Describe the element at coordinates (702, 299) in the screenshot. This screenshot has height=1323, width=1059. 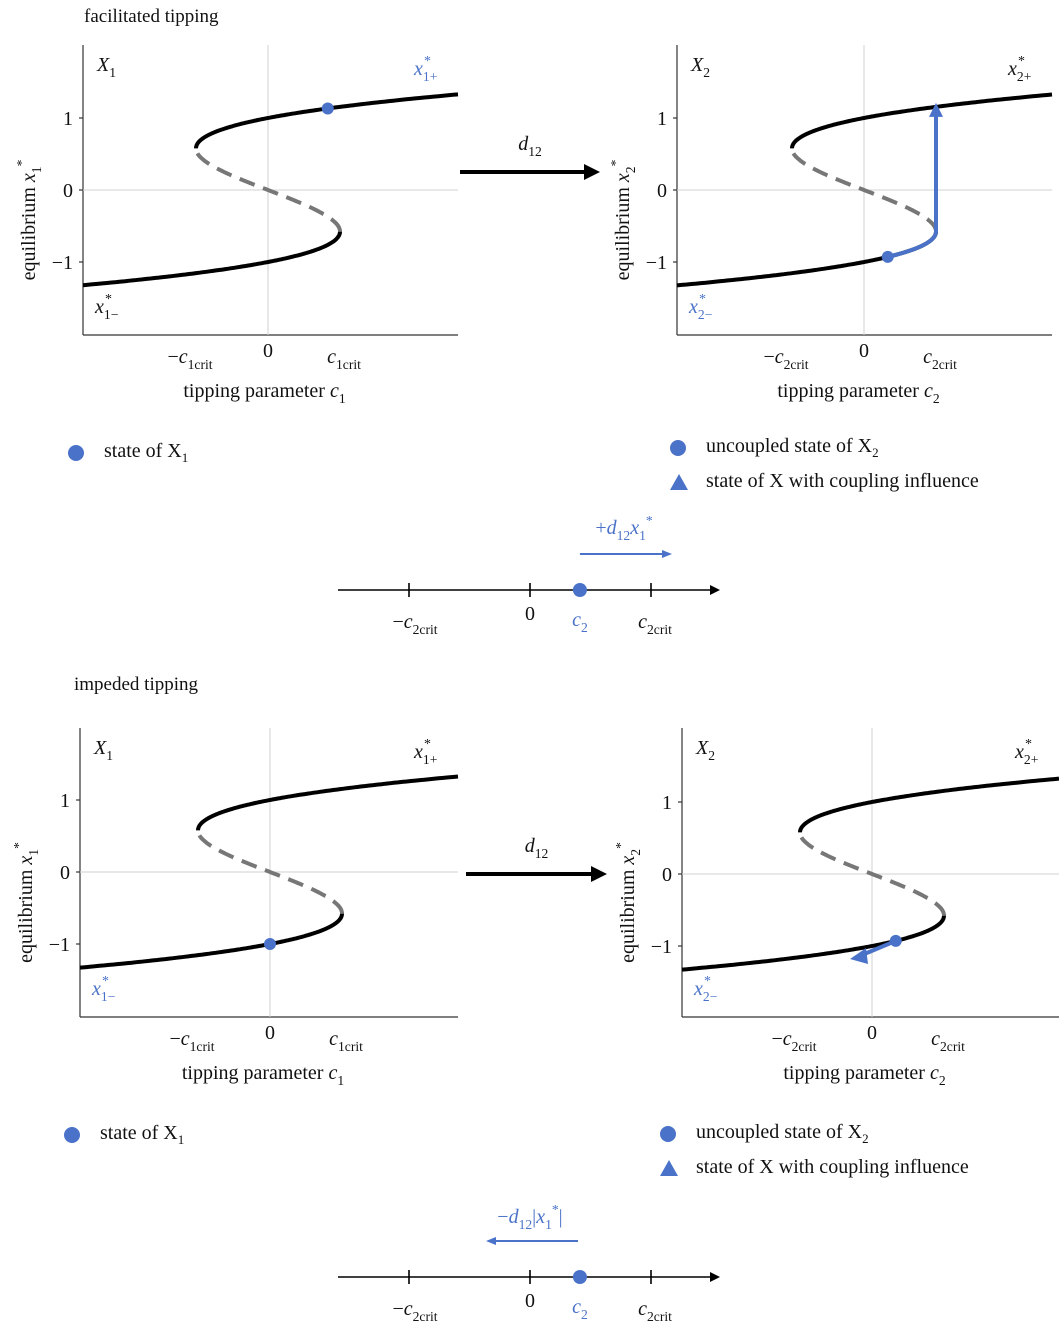
I see `s0-right-lower-branch-star: *` at that location.